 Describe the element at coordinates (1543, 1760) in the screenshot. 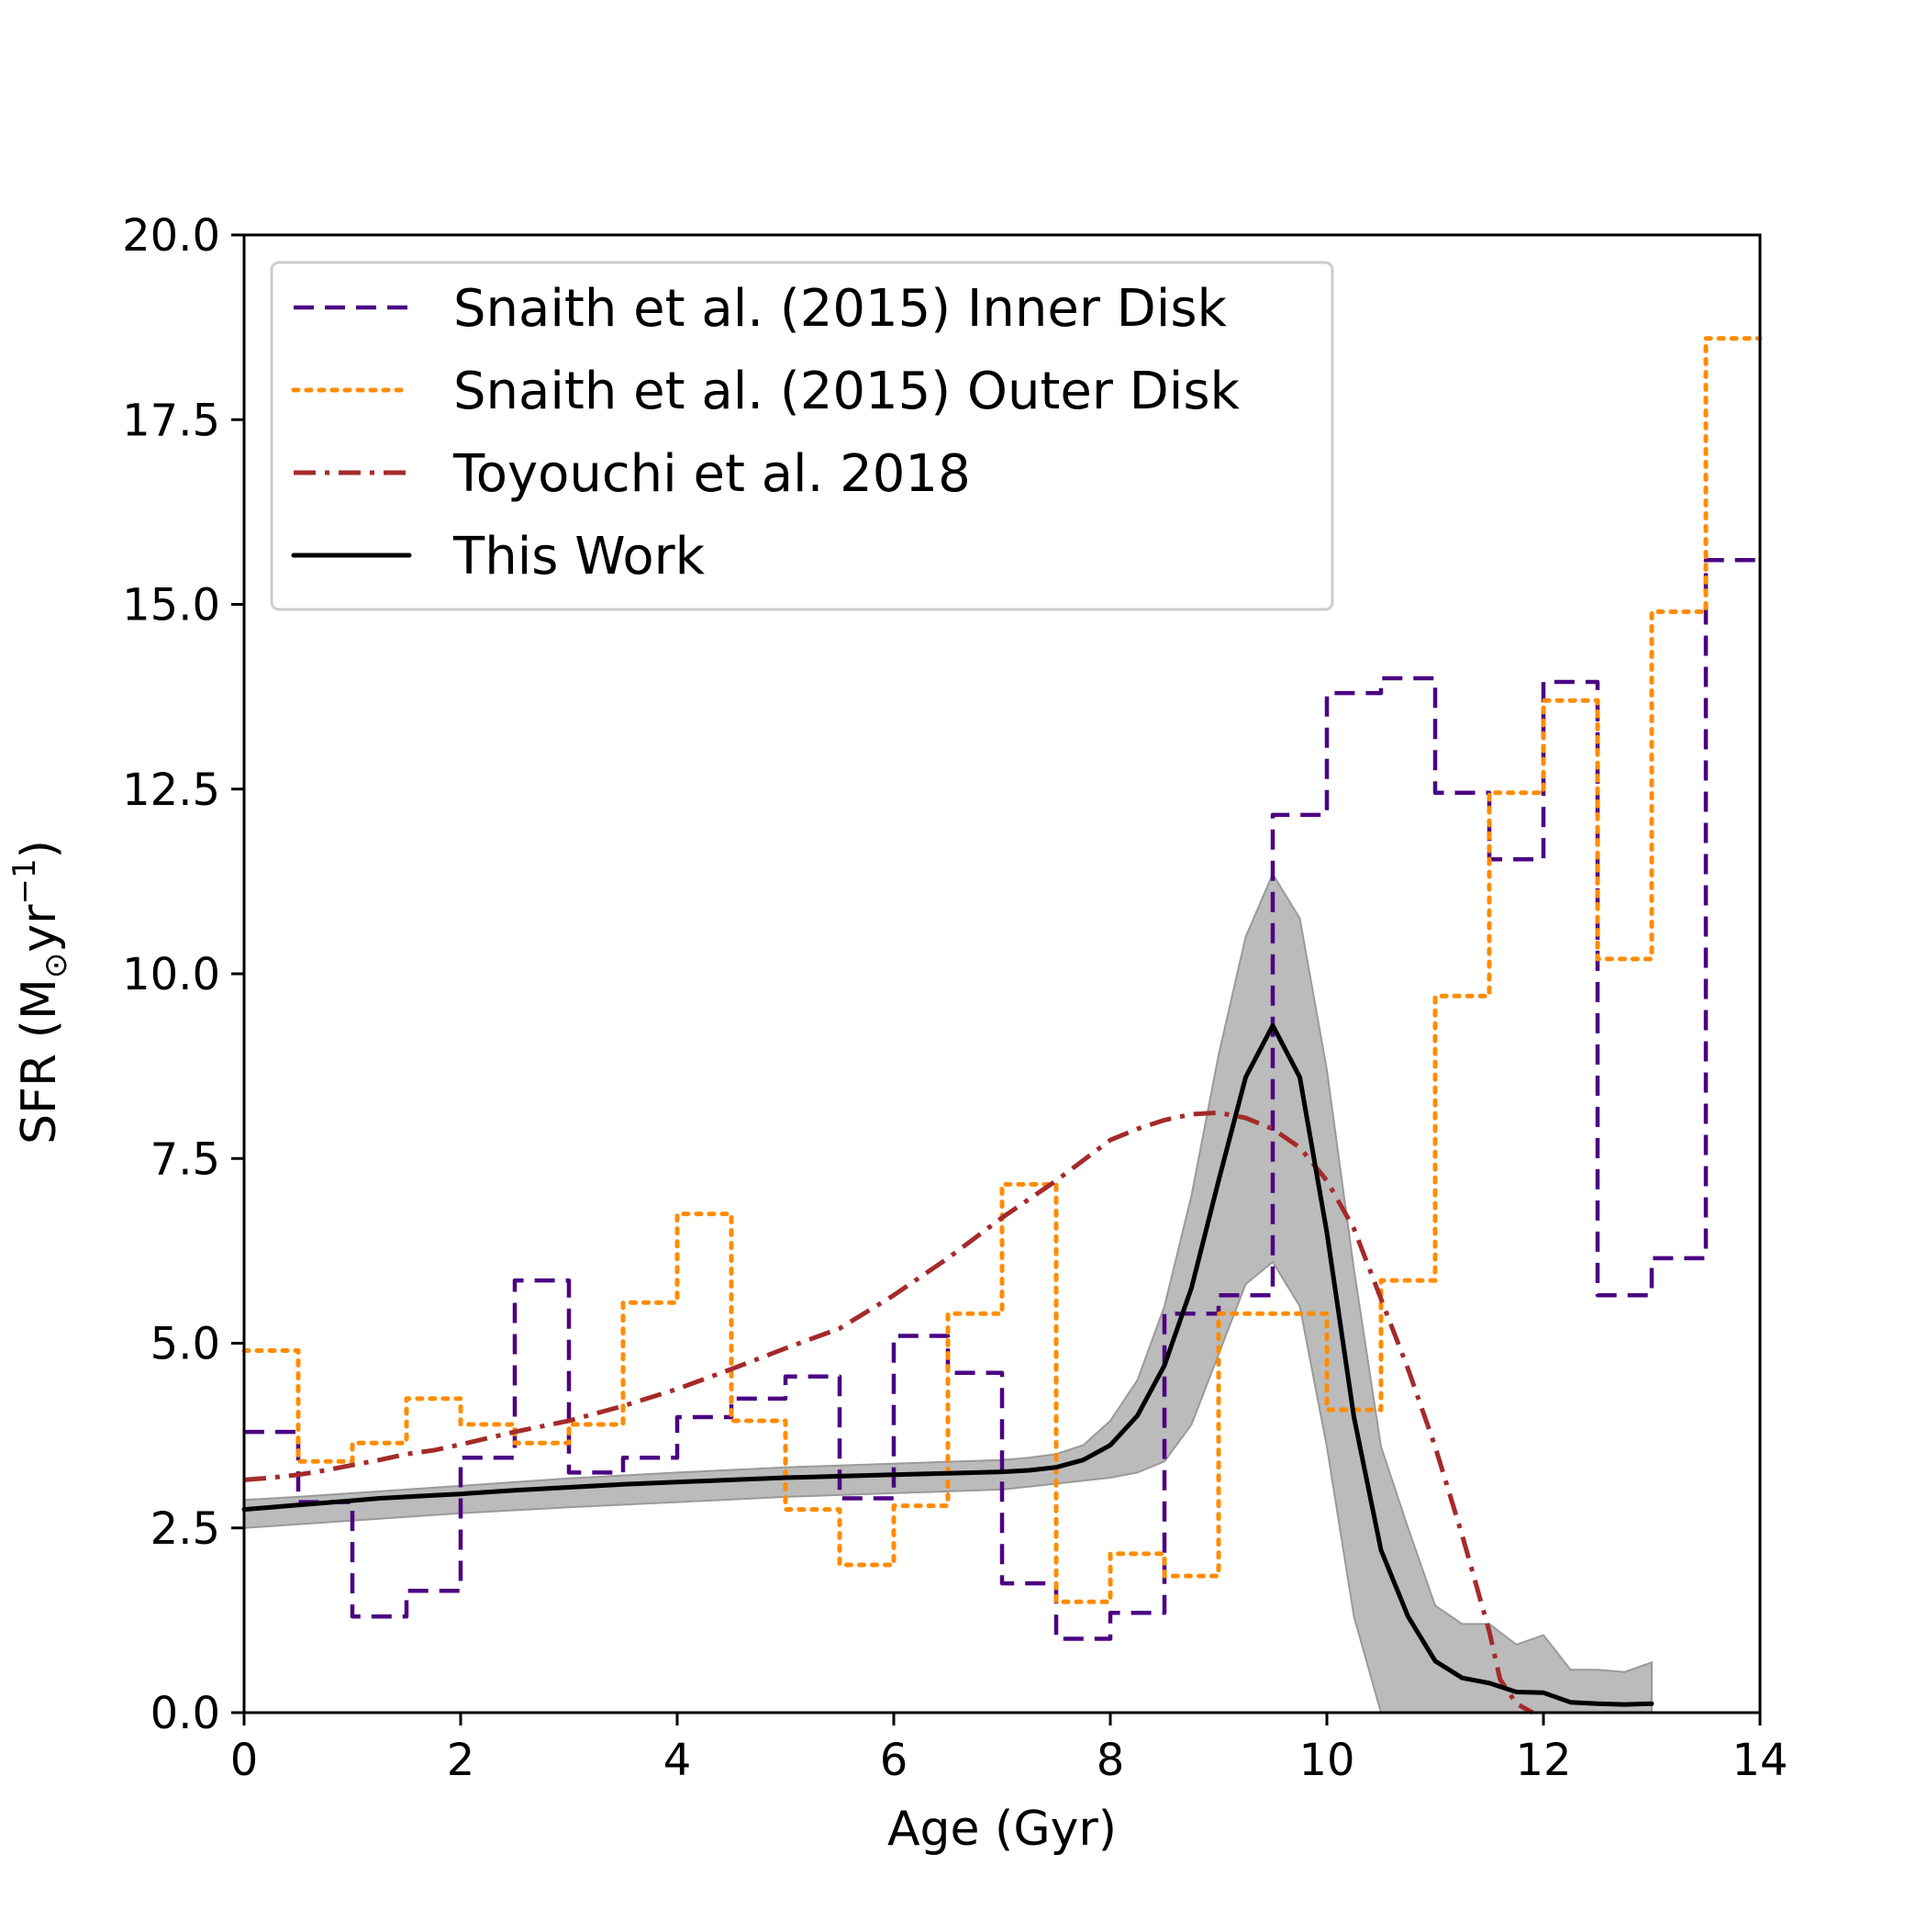

I see `x-tick-label: 12` at that location.